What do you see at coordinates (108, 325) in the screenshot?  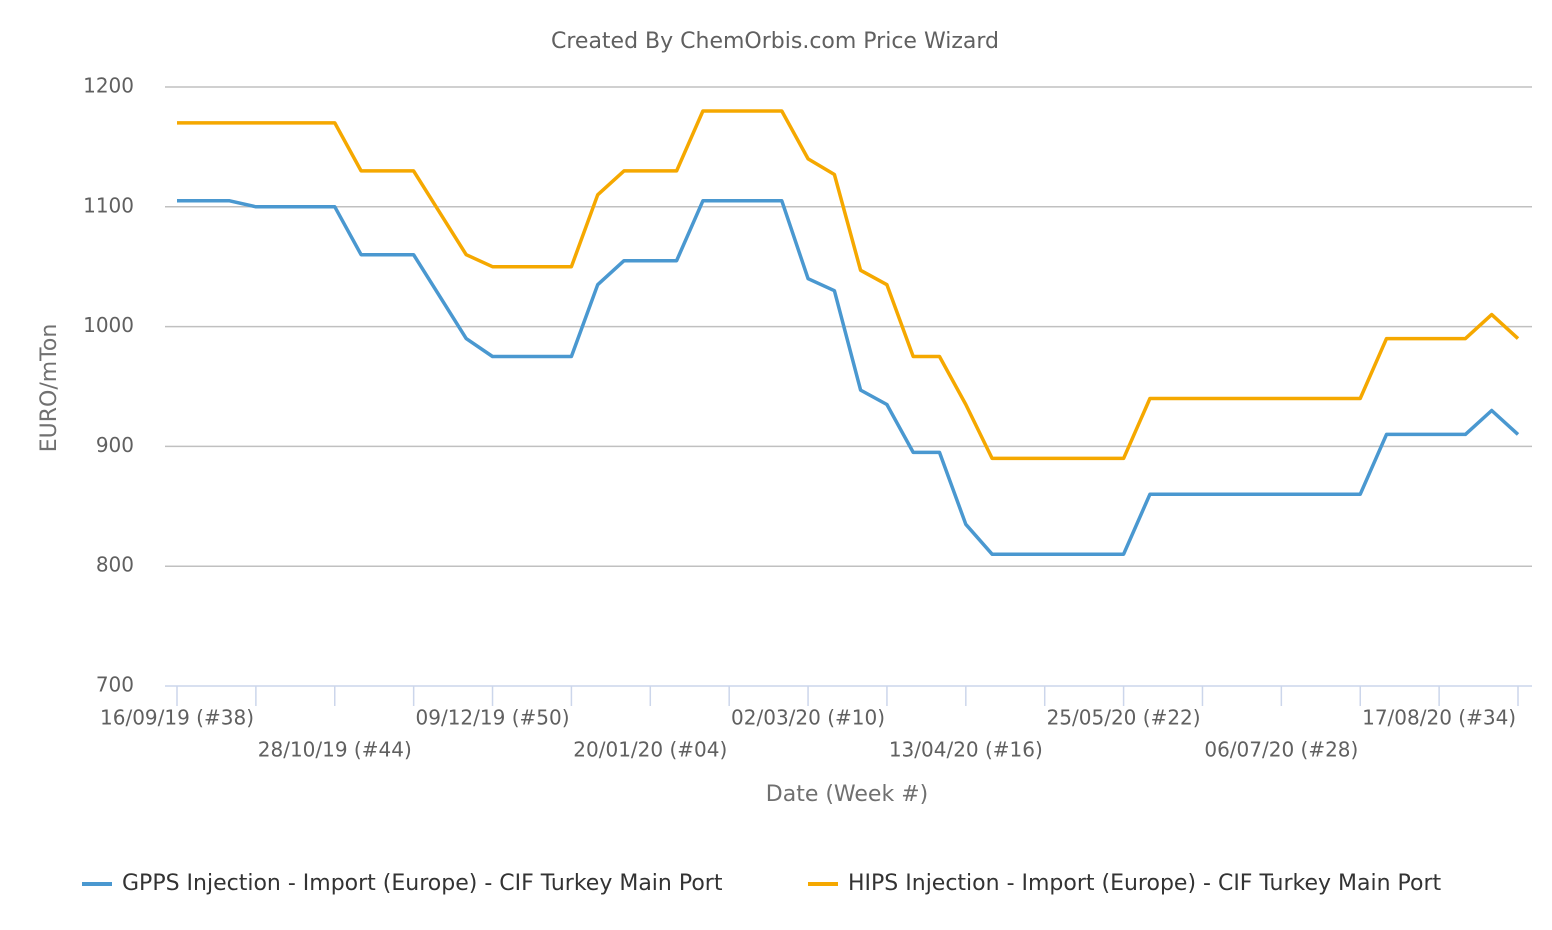 I see `y-tick-label: 1000` at bounding box center [108, 325].